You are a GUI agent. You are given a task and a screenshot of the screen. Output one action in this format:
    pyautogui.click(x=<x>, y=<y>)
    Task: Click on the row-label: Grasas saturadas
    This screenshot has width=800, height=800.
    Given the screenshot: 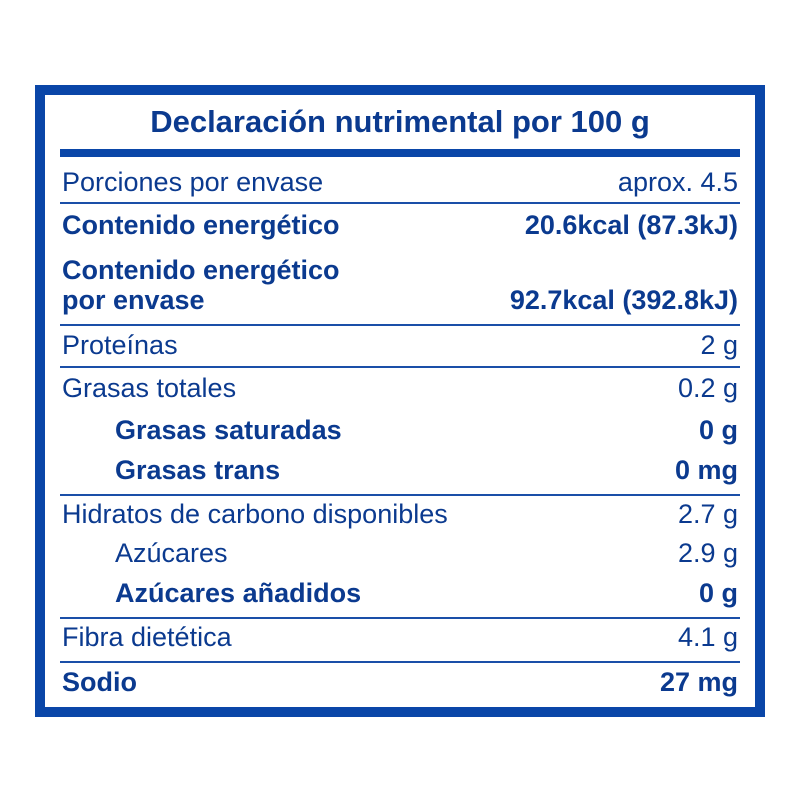 What is the action you would take?
    pyautogui.click(x=228, y=430)
    